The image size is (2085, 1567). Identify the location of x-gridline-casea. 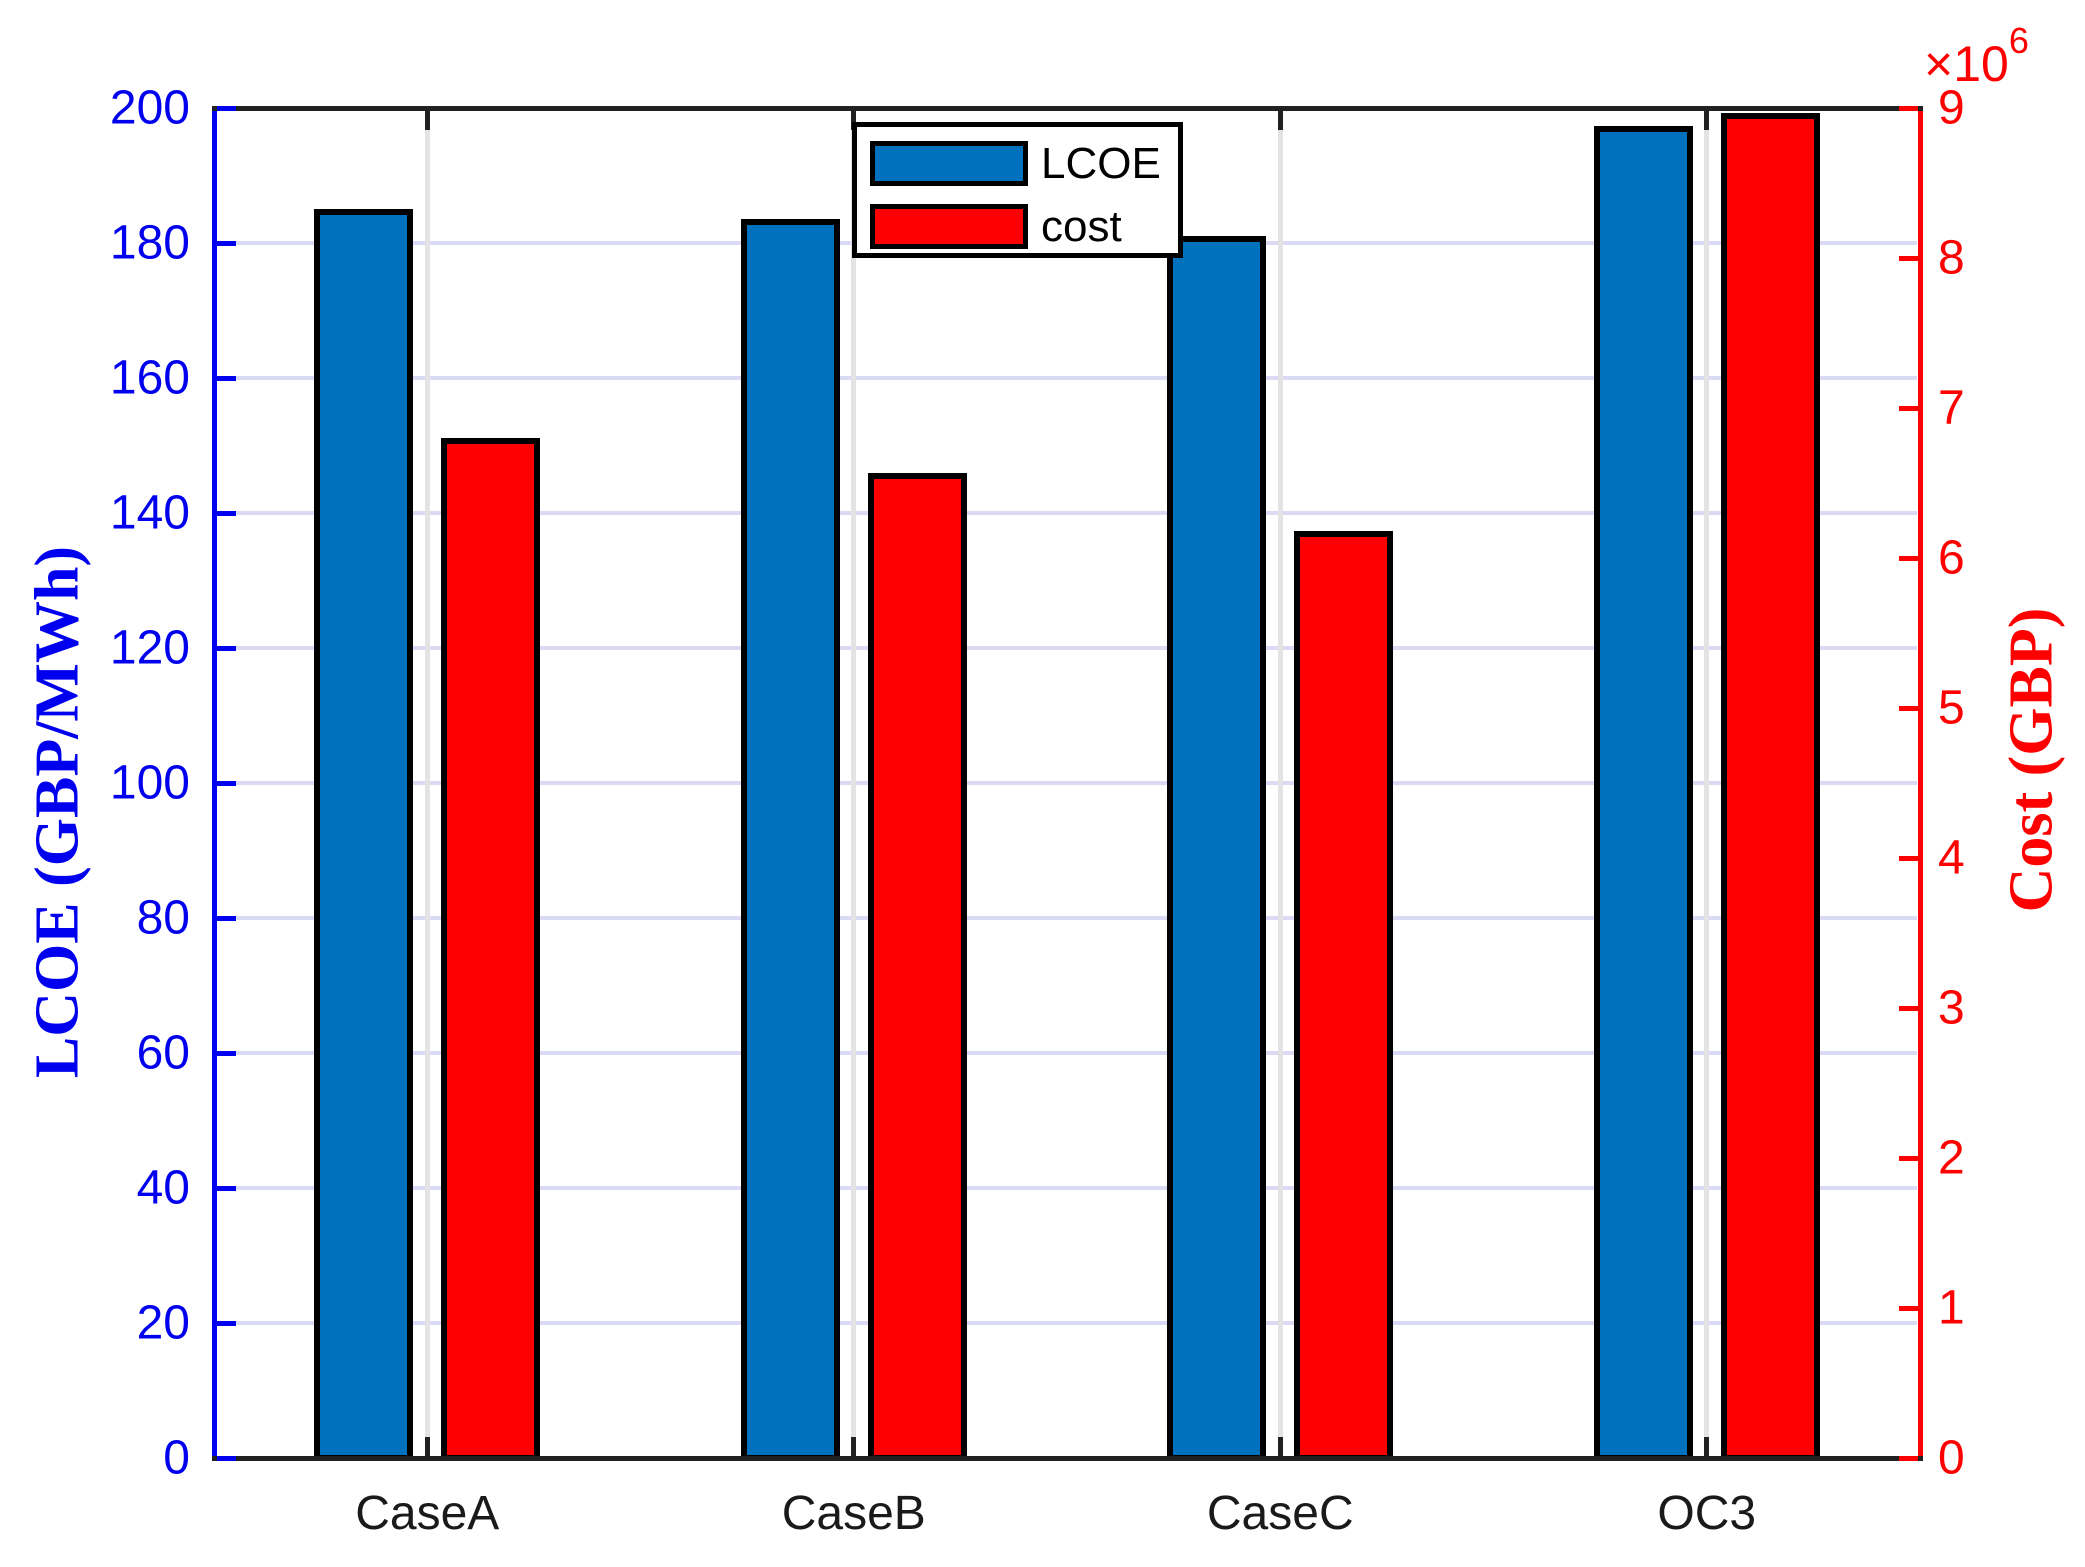
(427, 783).